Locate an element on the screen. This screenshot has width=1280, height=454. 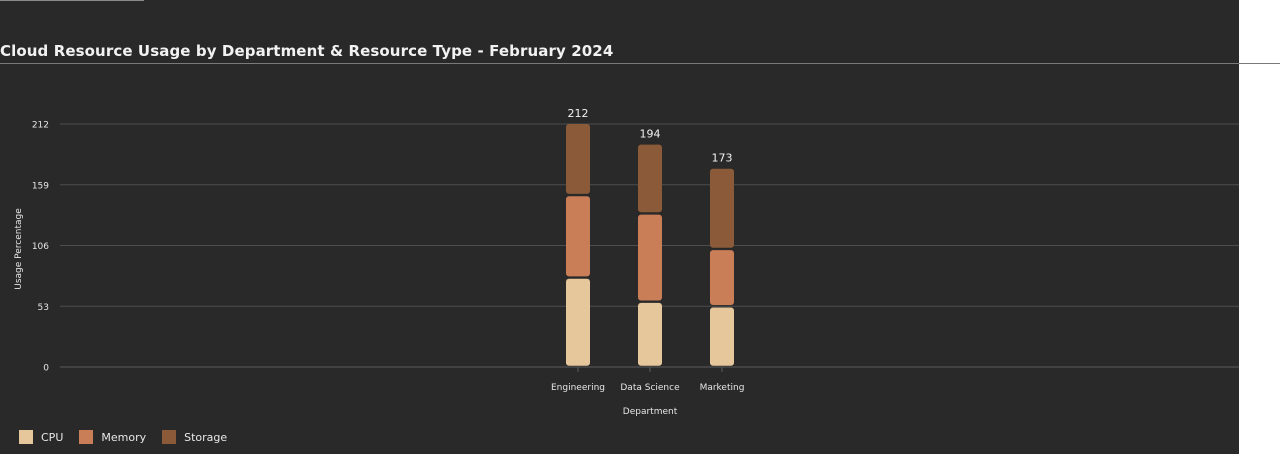
bar-total-label: 194 is located at coordinates (650, 134).